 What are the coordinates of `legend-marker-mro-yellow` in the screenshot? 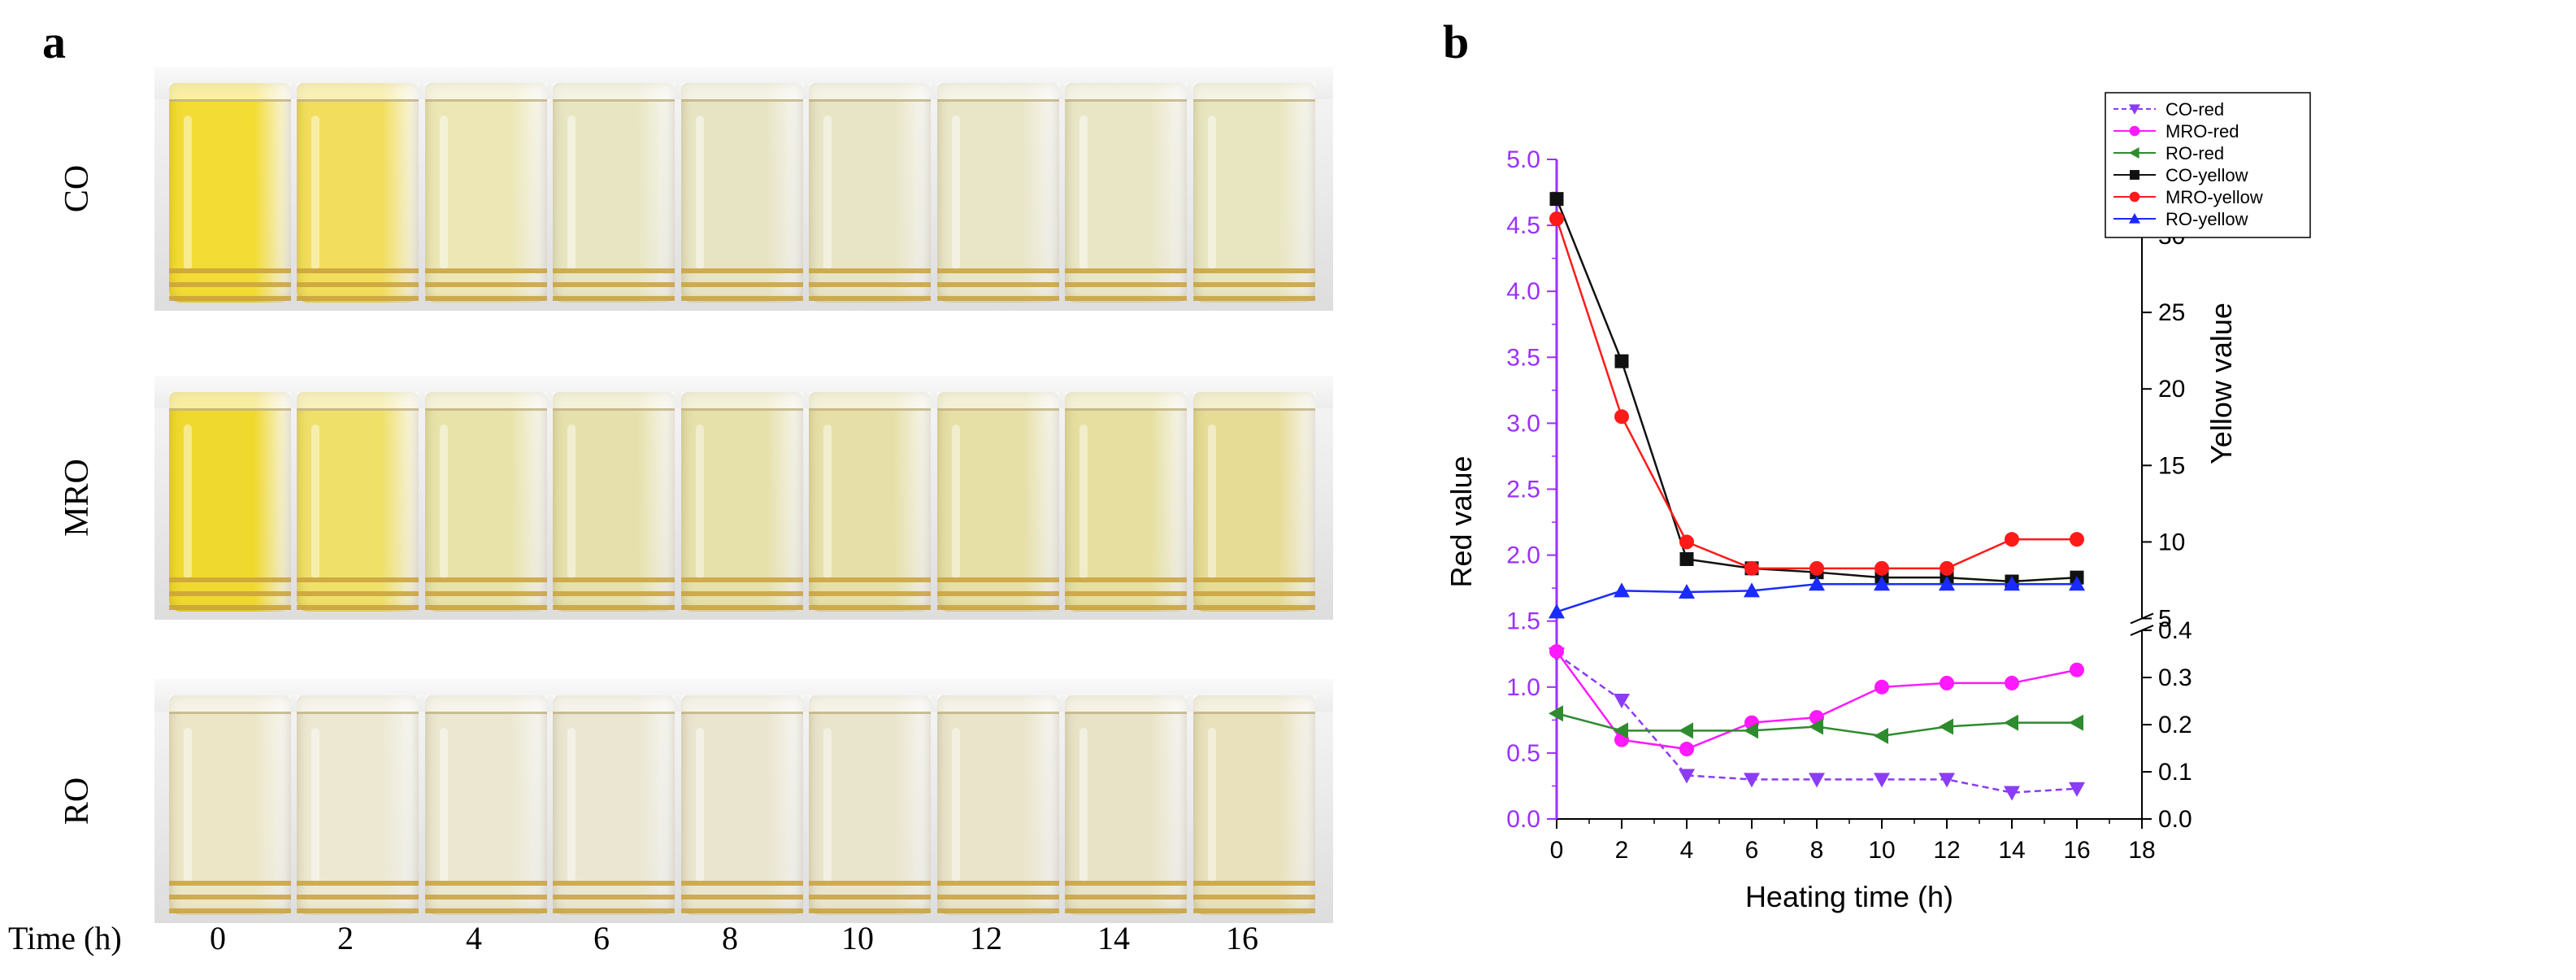 It's located at (2134, 197).